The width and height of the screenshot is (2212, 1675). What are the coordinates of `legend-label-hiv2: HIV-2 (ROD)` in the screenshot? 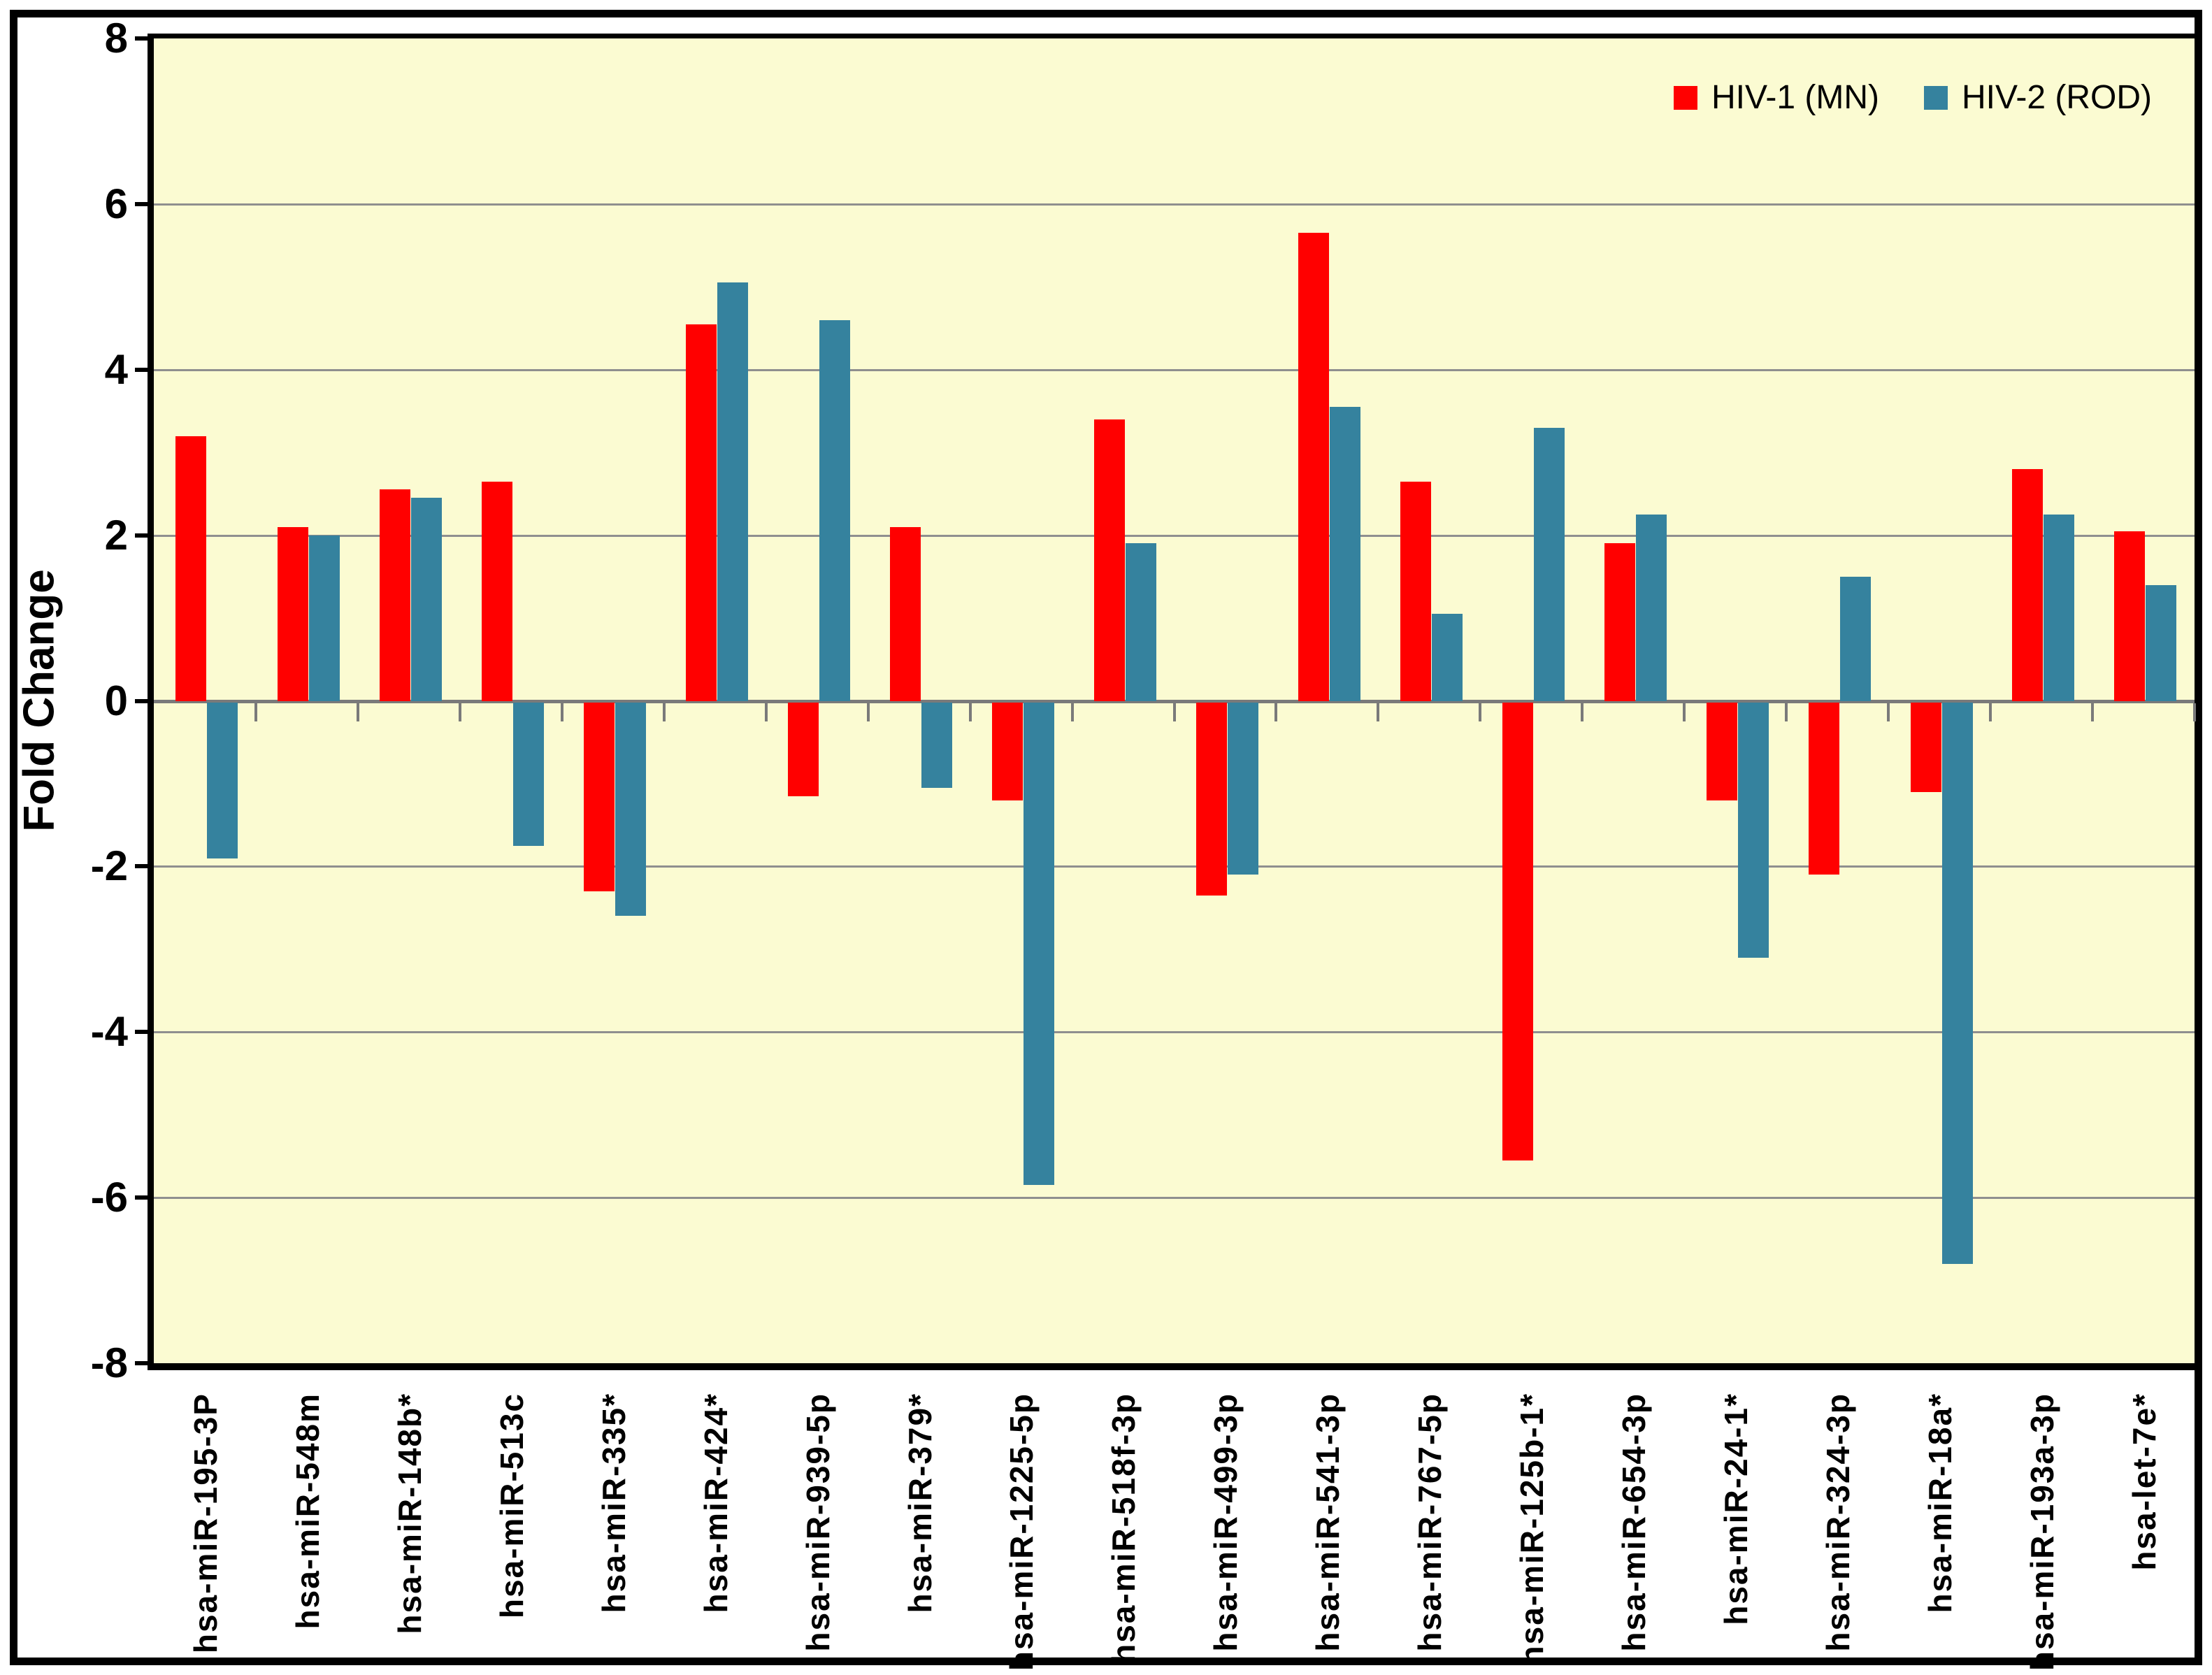 It's located at (2056, 97).